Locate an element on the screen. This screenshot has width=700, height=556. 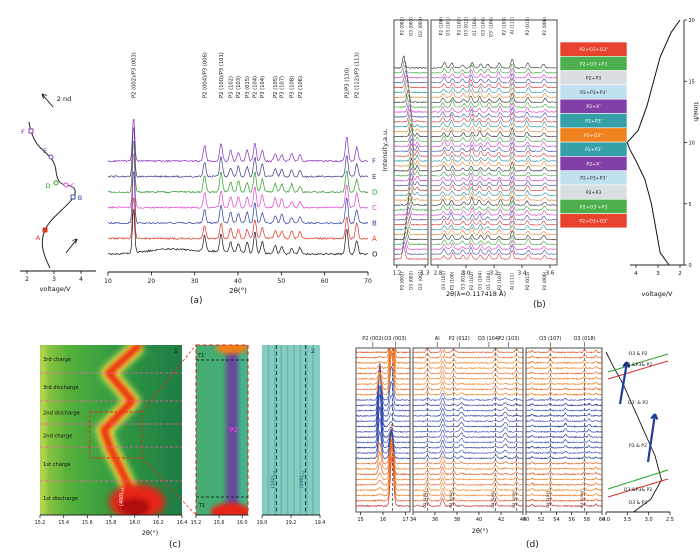
peak-label-bottom: P2 (015) is located at coordinates (528, 280).